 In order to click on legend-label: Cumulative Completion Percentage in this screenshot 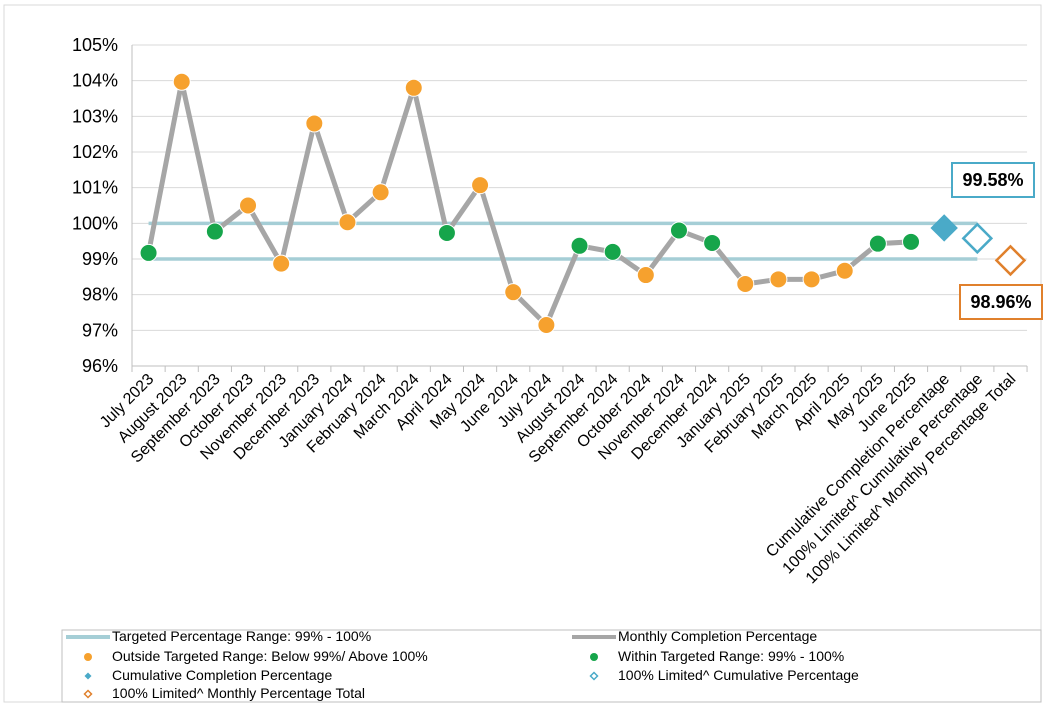, I will do `click(222, 675)`.